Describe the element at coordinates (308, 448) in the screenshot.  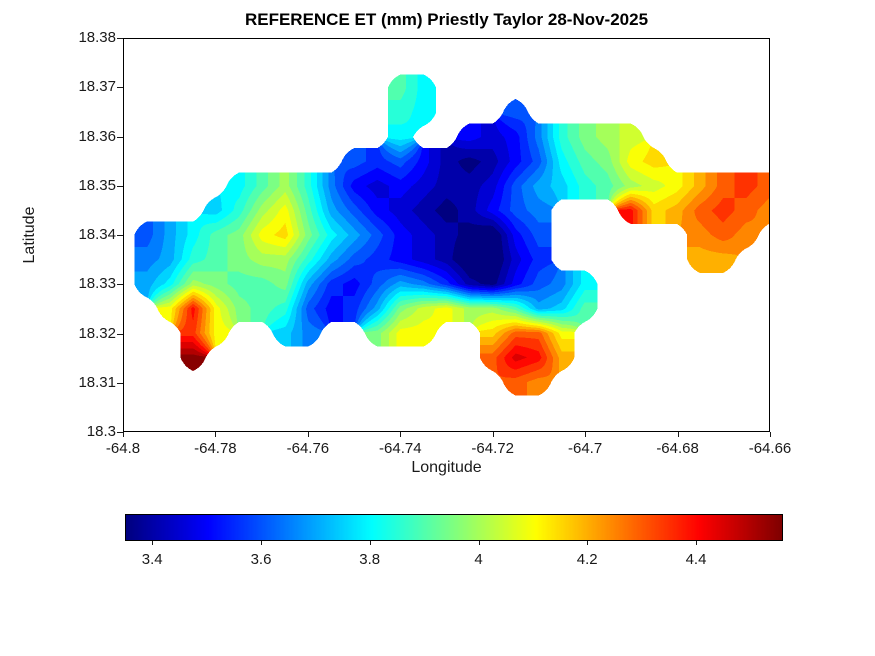
I see `x-tick-label: -64.76` at that location.